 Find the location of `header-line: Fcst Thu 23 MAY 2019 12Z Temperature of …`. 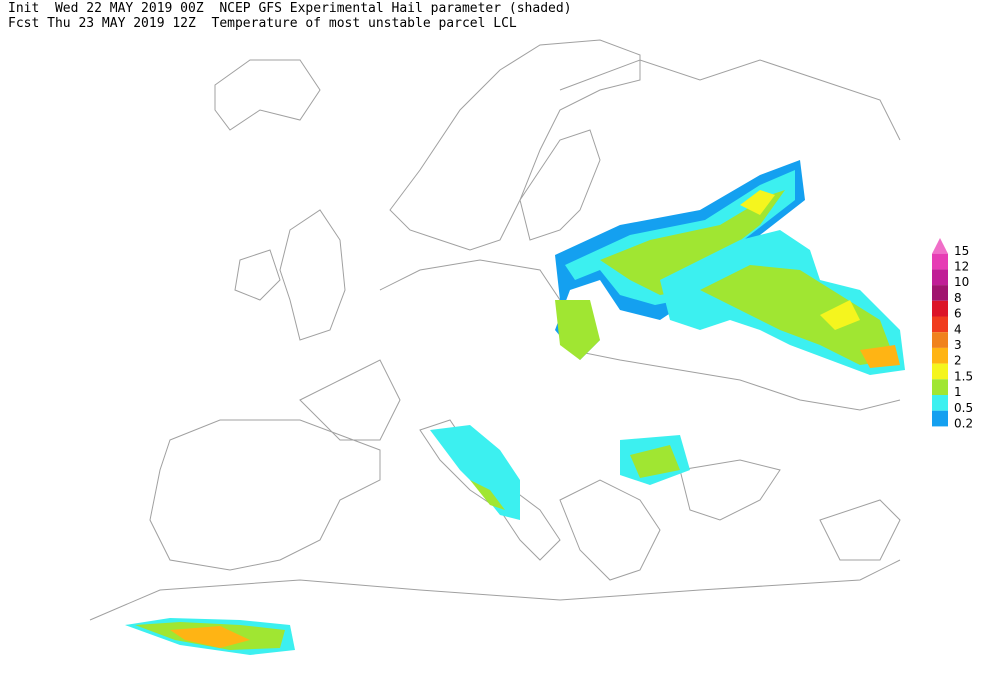

header-line: Fcst Thu 23 MAY 2019 12Z Temperature of … is located at coordinates (262, 23).